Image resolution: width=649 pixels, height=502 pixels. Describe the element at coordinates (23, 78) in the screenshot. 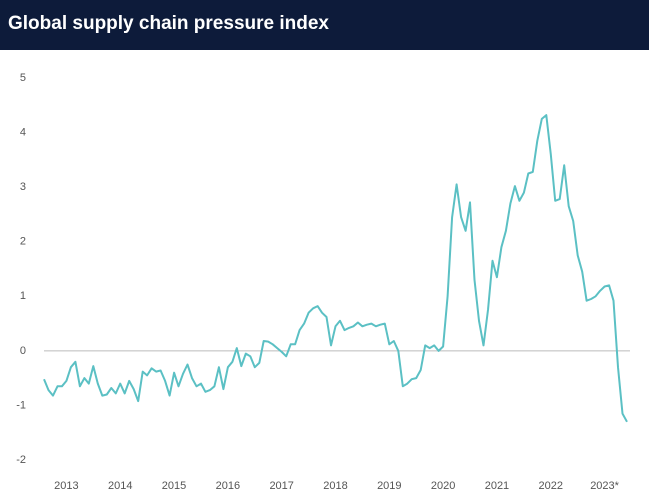

I see `y-tick-label: 5` at that location.